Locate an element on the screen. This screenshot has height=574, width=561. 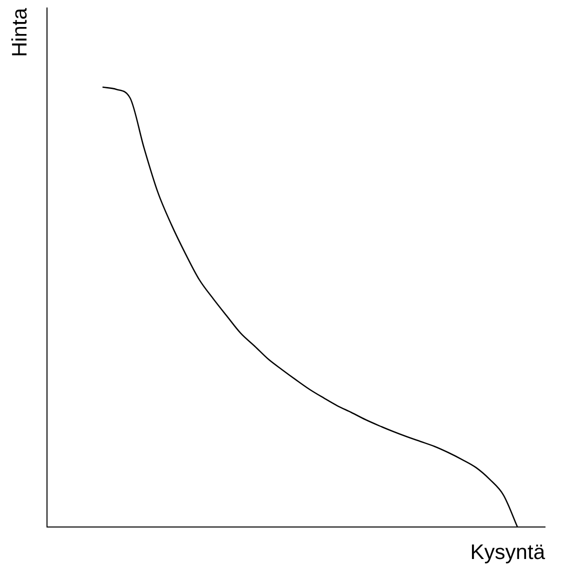
y-axis-title: Hinta is located at coordinates (20, 33).